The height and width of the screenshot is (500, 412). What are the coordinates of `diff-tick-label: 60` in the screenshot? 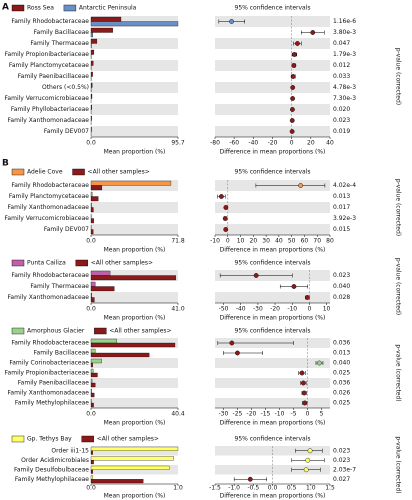 It's located at (305, 241).